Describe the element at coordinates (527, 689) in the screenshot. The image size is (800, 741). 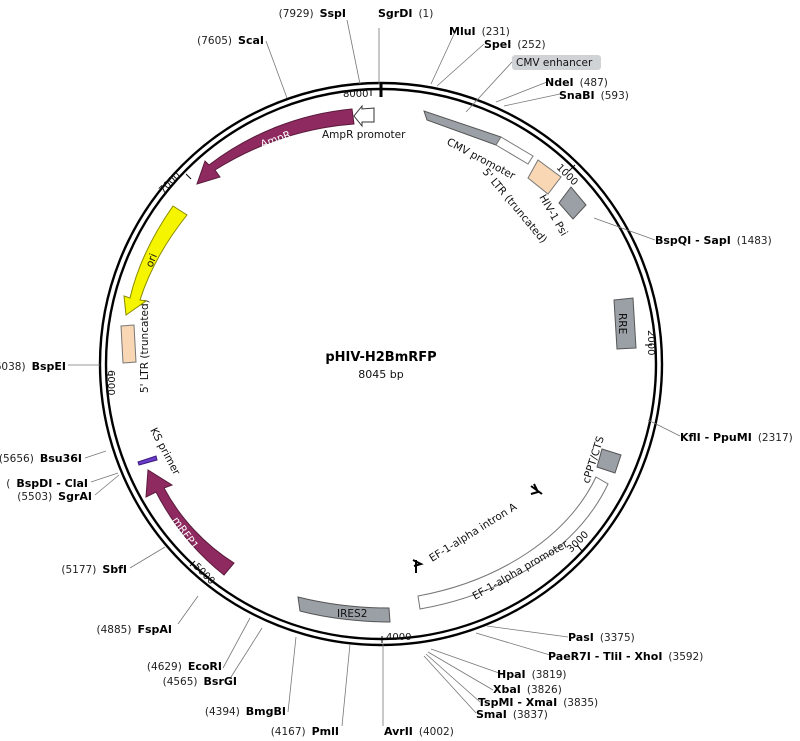
I see `site-xbai: XbaI (3826)` at that location.